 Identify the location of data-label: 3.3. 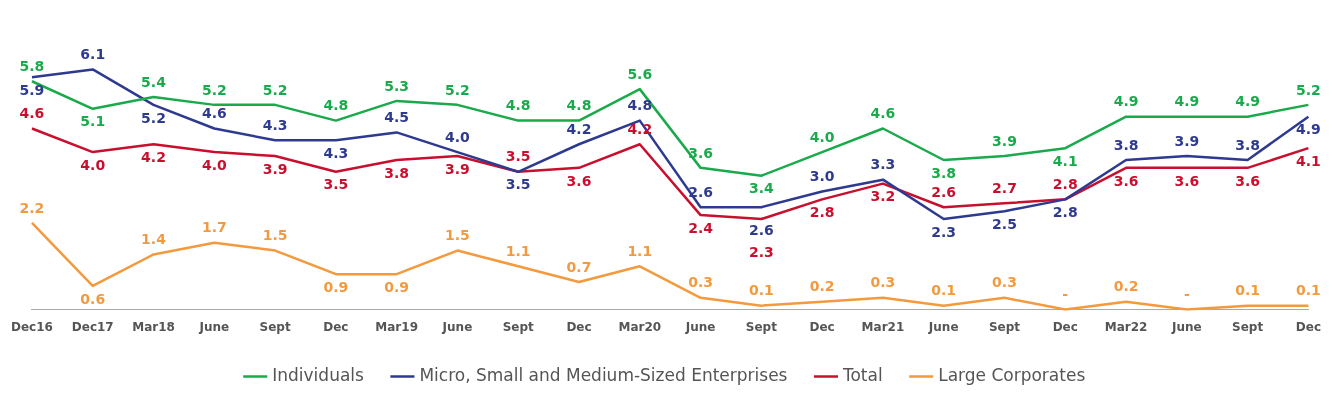
(883, 164).